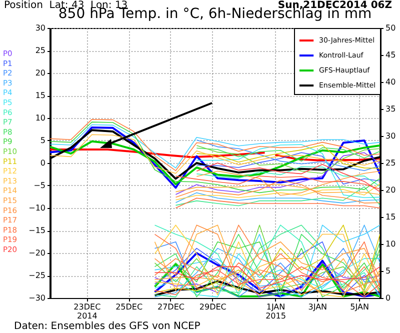  Describe the element at coordinates (40, 28) in the screenshot. I see `y-tick-label: 30` at that location.